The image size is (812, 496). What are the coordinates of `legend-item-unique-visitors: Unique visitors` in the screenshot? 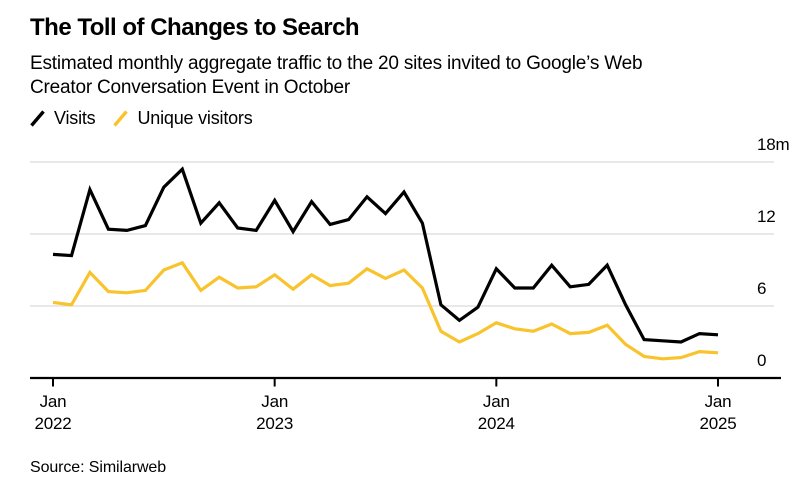 It's located at (183, 118).